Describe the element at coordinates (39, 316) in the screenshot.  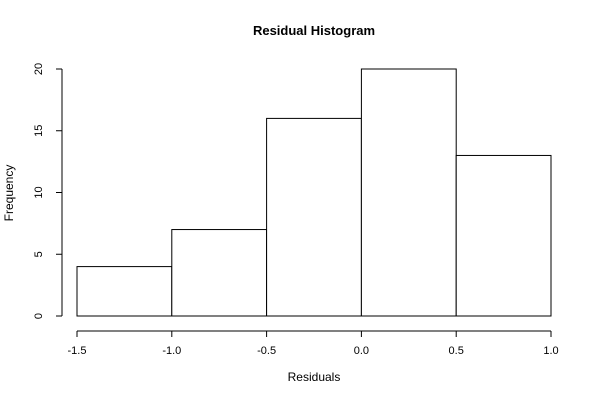
I see `y-tick-label-0: 0` at that location.